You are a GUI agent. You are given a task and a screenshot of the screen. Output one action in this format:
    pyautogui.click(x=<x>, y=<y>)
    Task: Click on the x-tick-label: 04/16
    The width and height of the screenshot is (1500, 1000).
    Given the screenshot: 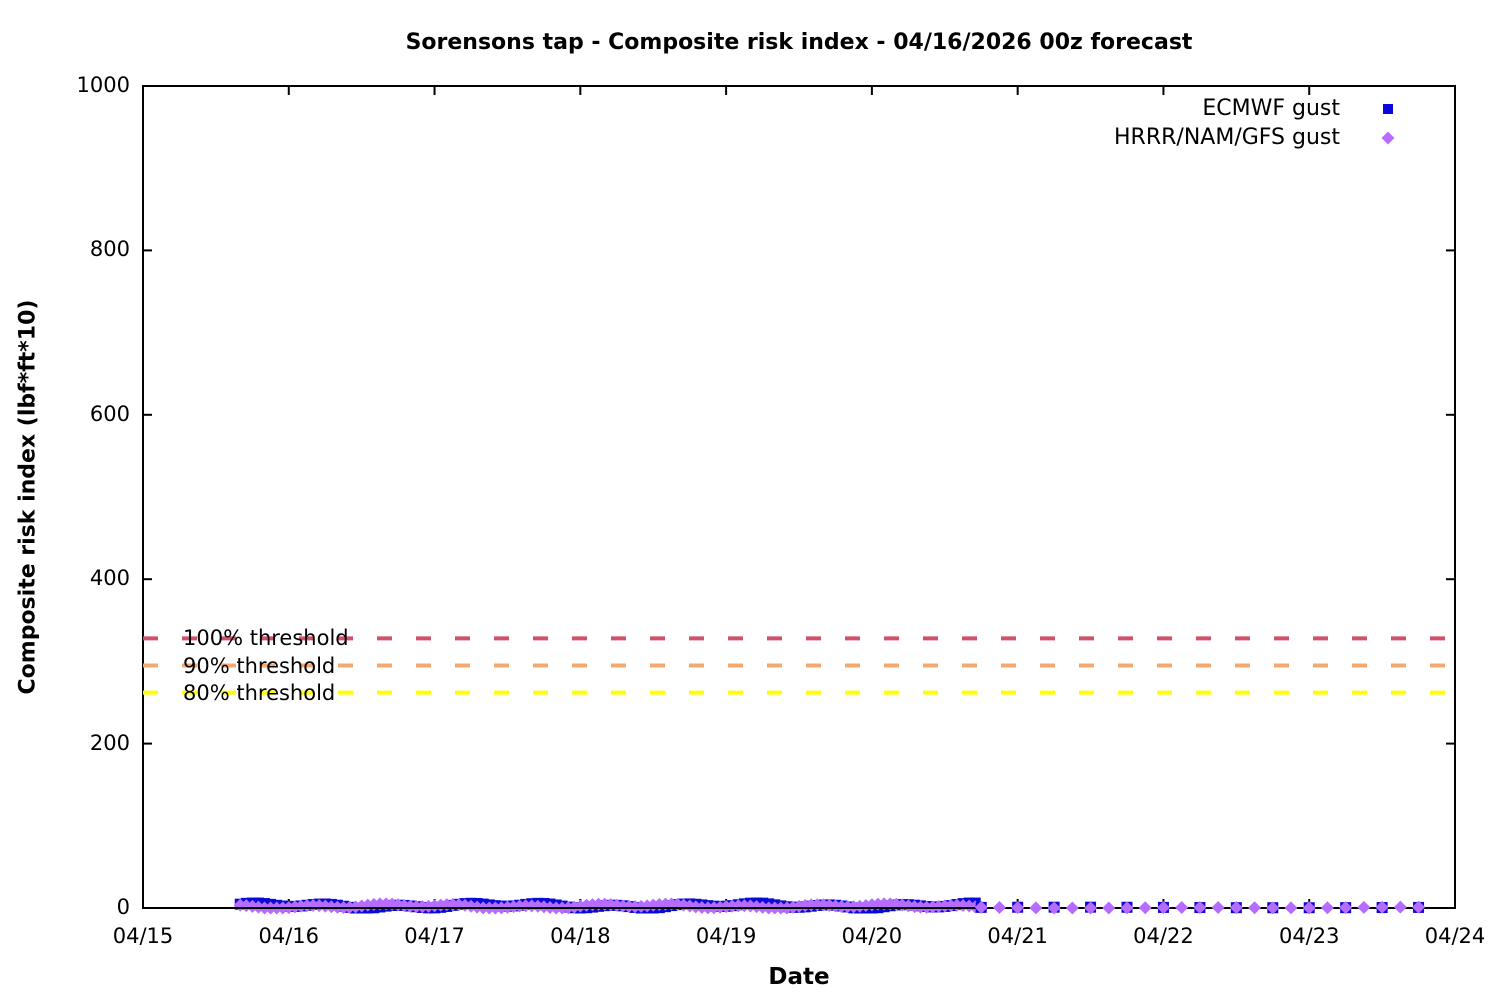 What is the action you would take?
    pyautogui.click(x=289, y=936)
    